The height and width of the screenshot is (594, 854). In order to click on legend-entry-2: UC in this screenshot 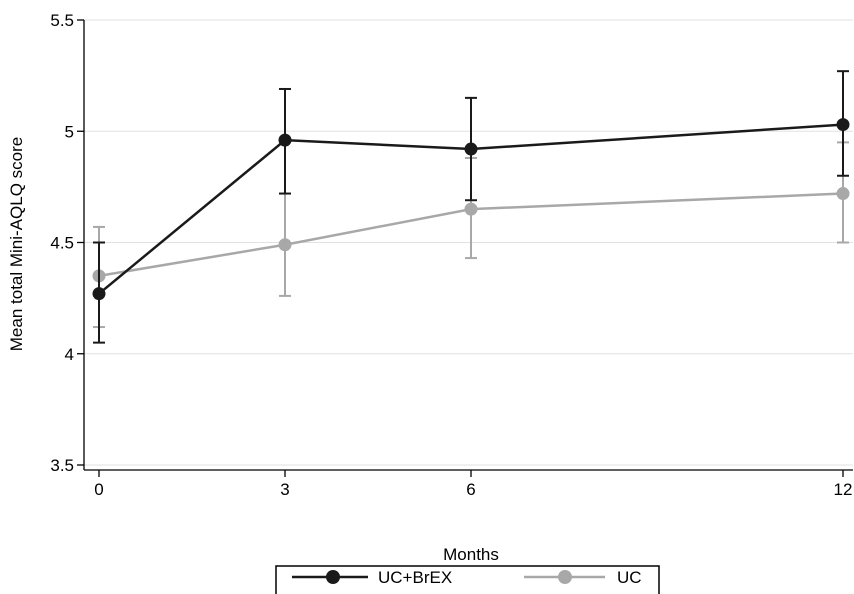, I will do `click(583, 577)`.